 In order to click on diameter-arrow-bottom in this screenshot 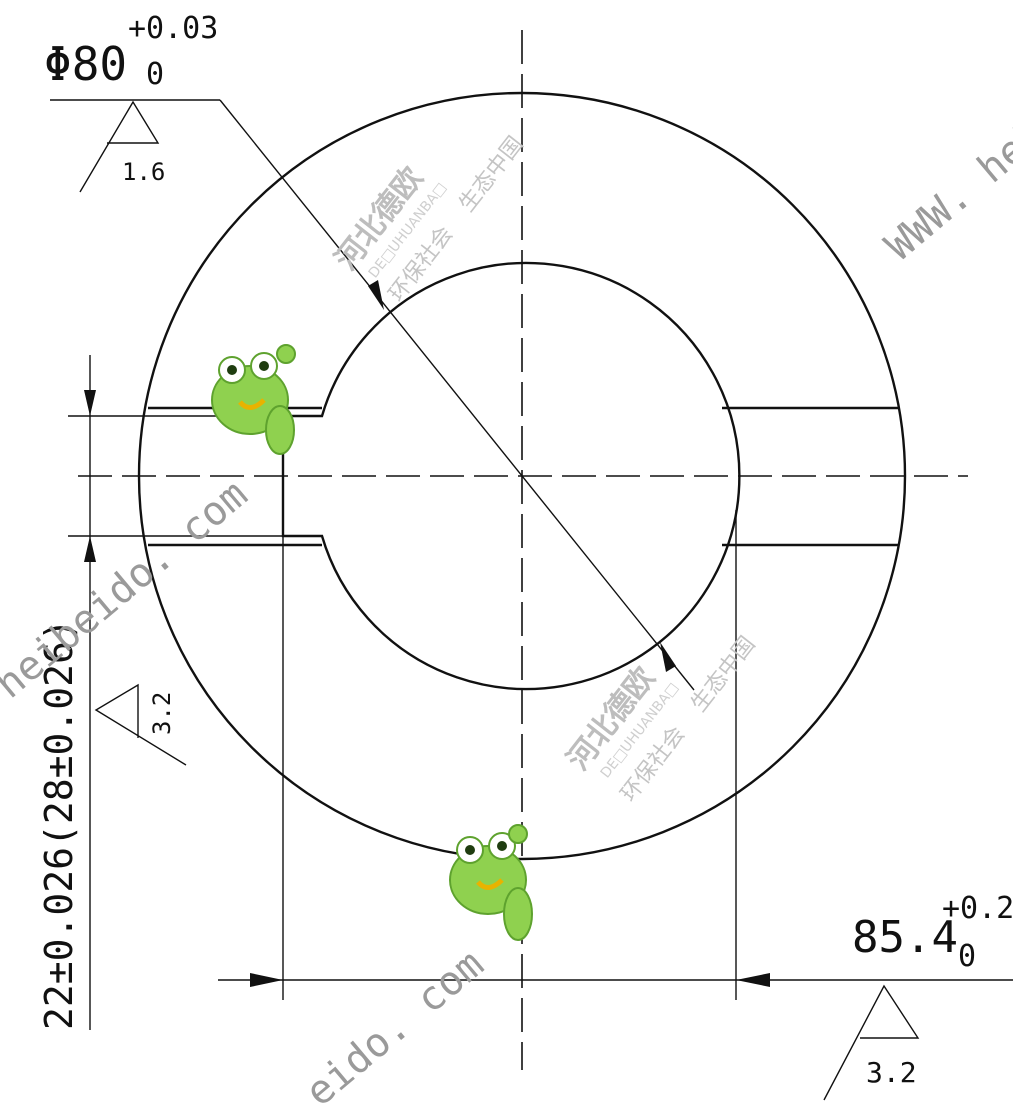, I will do `click(668, 657)`.